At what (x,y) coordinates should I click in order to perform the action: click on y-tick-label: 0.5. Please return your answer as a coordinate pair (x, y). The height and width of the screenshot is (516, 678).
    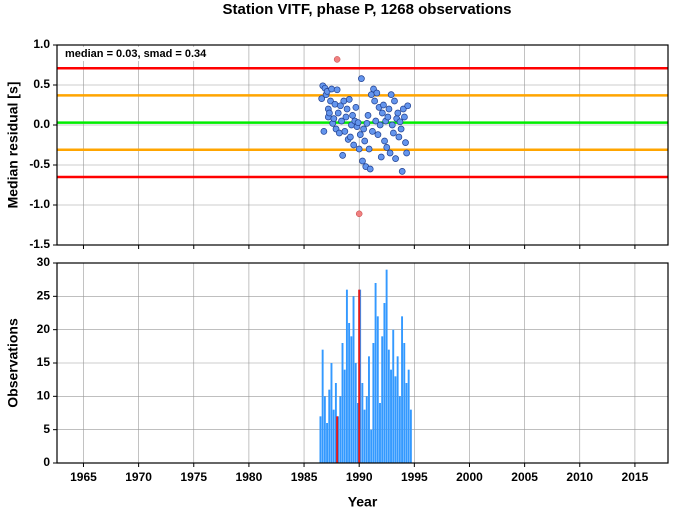
    Looking at the image, I should click on (41, 84).